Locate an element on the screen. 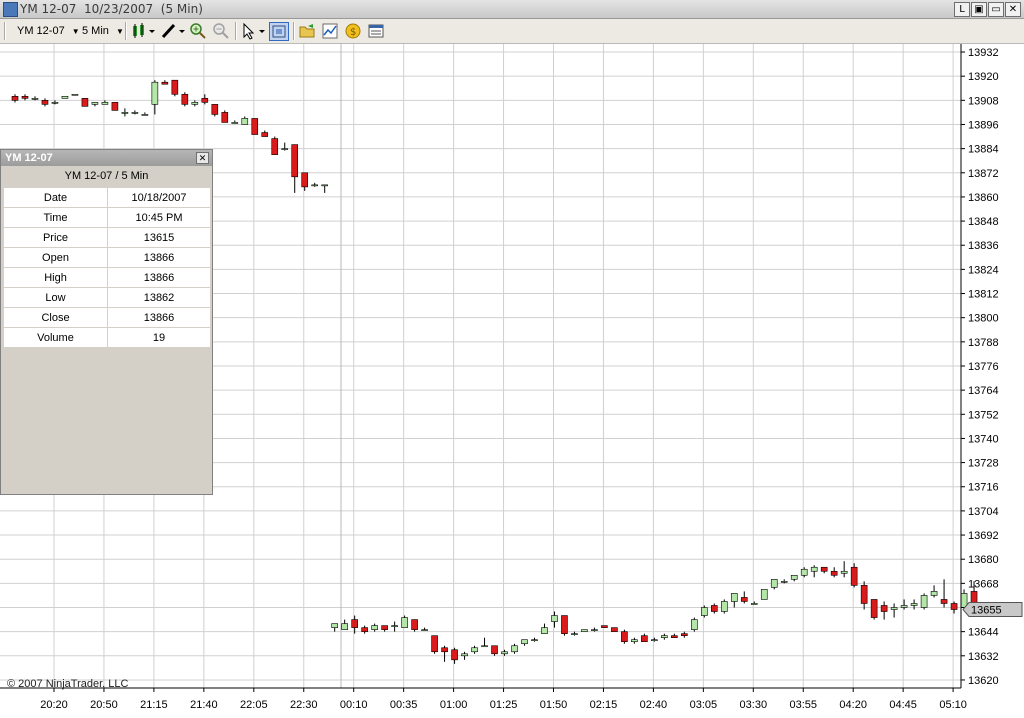 The image size is (1024, 718). open-folder-icon is located at coordinates (307, 31).